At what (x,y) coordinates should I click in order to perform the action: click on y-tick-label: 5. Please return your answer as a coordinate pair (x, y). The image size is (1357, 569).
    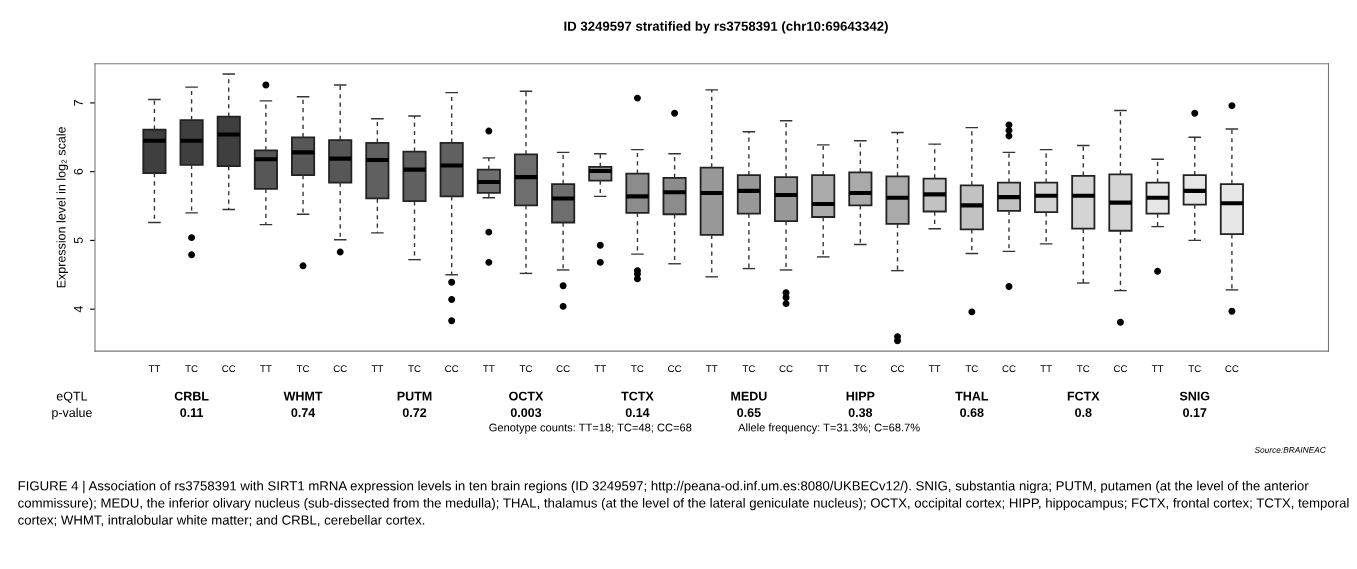
    Looking at the image, I should click on (78, 240).